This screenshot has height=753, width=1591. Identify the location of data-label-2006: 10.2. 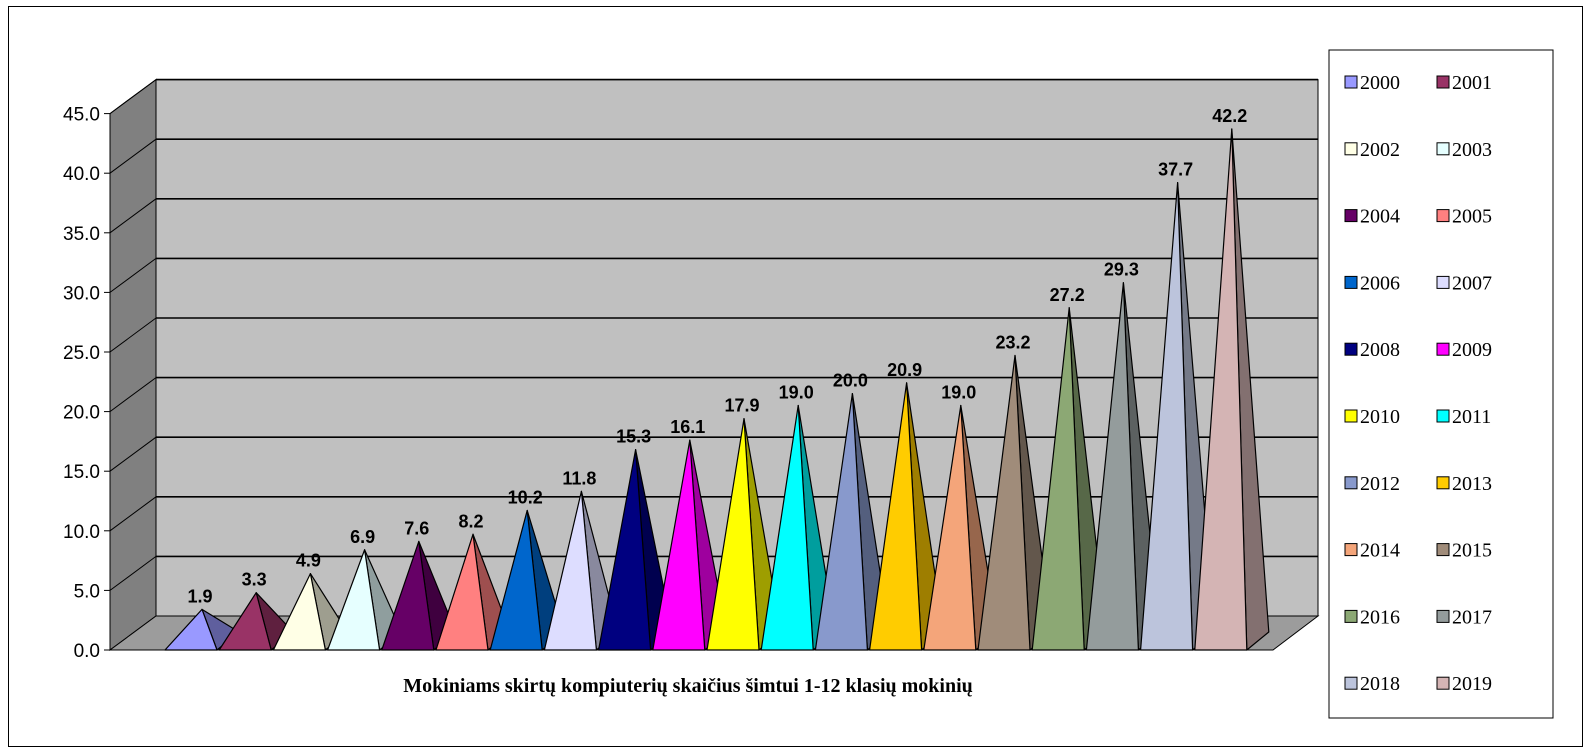
(525, 497).